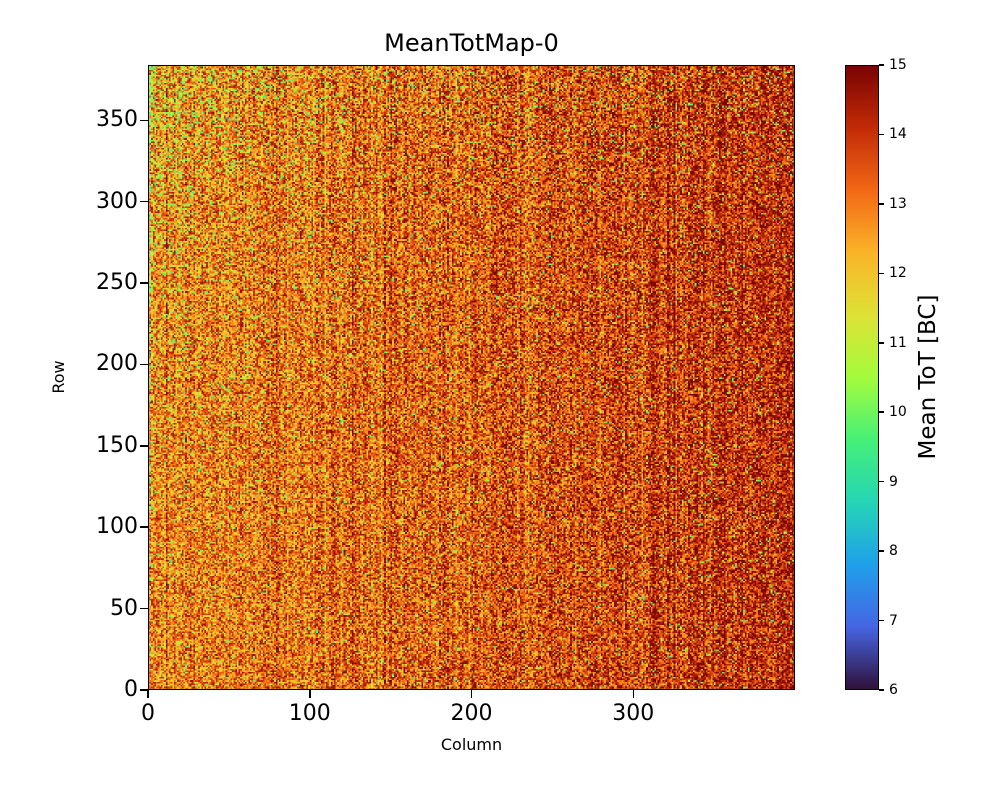 The width and height of the screenshot is (1000, 800). Describe the element at coordinates (117, 364) in the screenshot. I see `y-tick-label: 200` at that location.